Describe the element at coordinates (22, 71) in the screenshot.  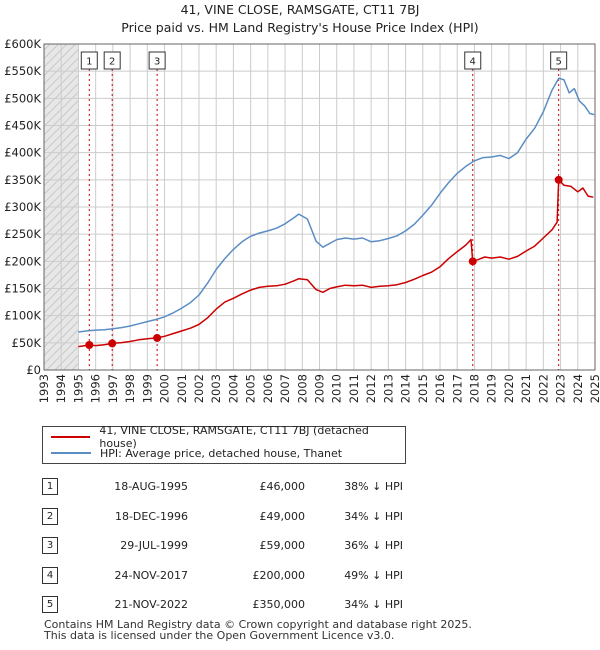
I see `y-tick-label: £550K` at that location.